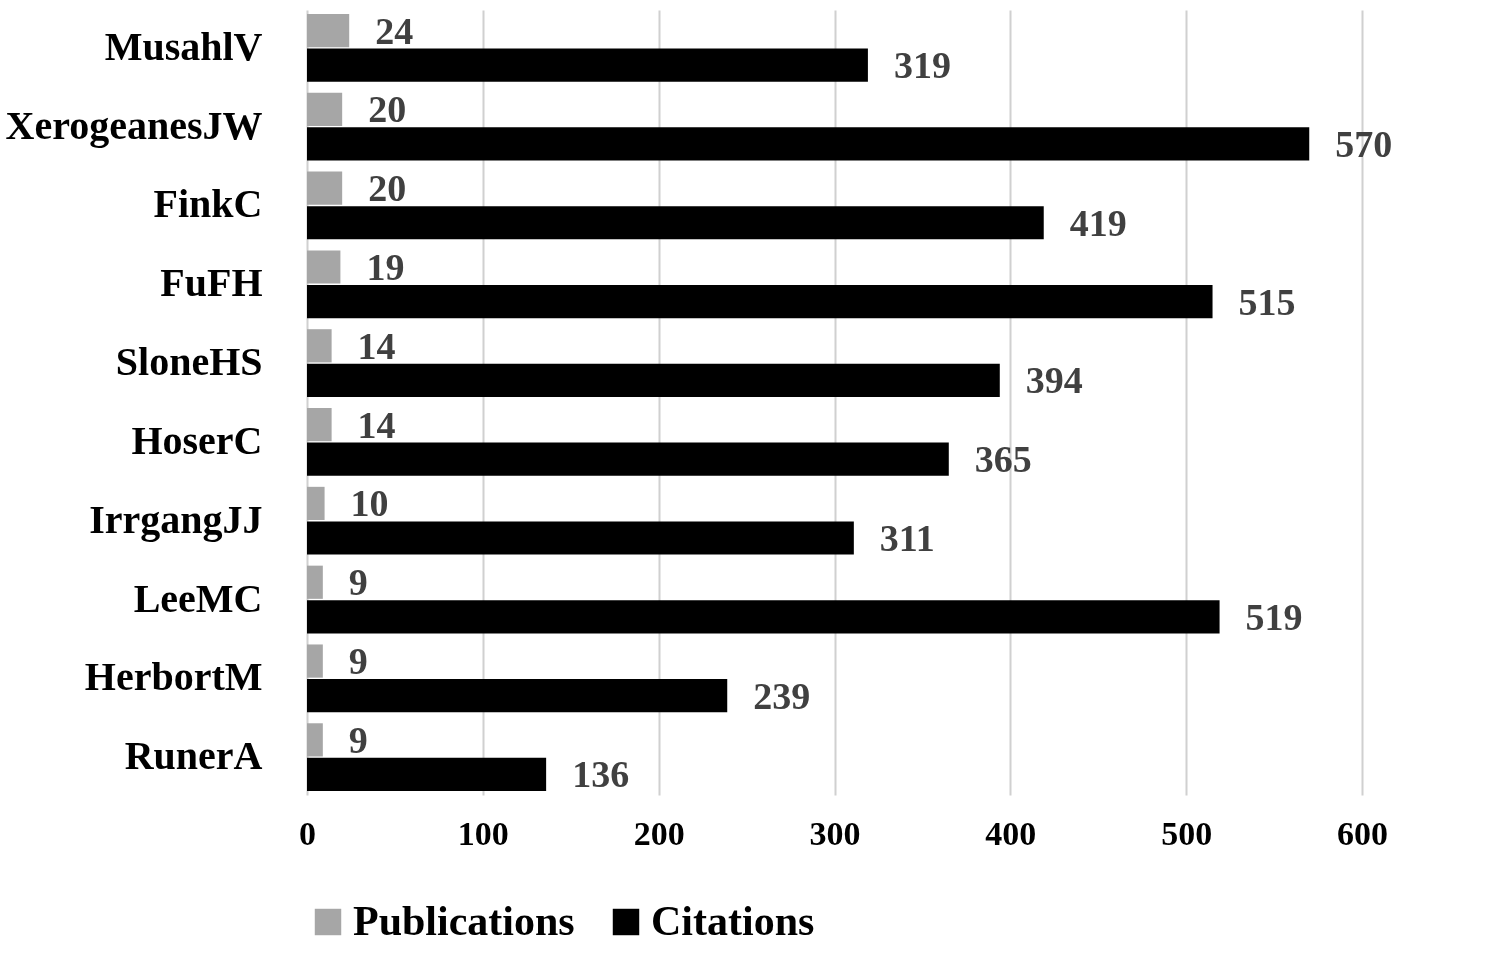 The width and height of the screenshot is (1506, 971). What do you see at coordinates (183, 46) in the screenshot?
I see `y-tick-label: MusahlV` at bounding box center [183, 46].